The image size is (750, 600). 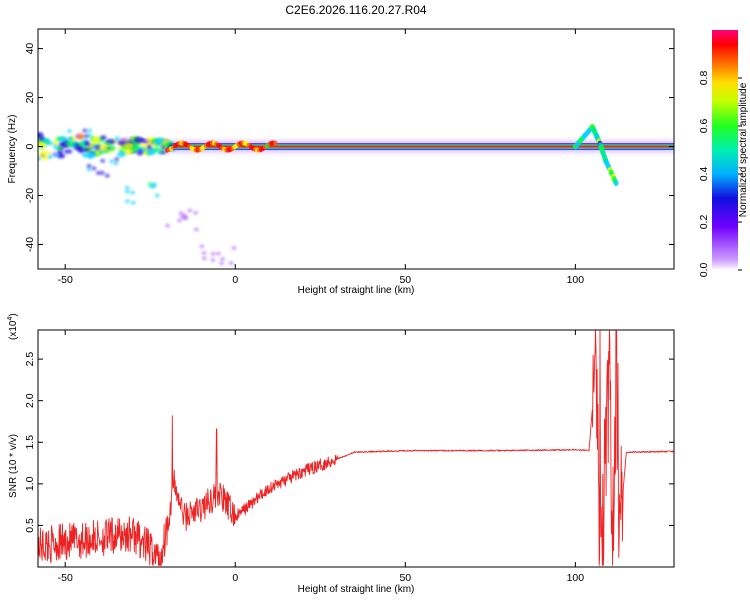 What do you see at coordinates (720, 174) in the screenshot?
I see `colorbar-ticks: 0.0 0.2 0.4 0.6 0.8` at bounding box center [720, 174].